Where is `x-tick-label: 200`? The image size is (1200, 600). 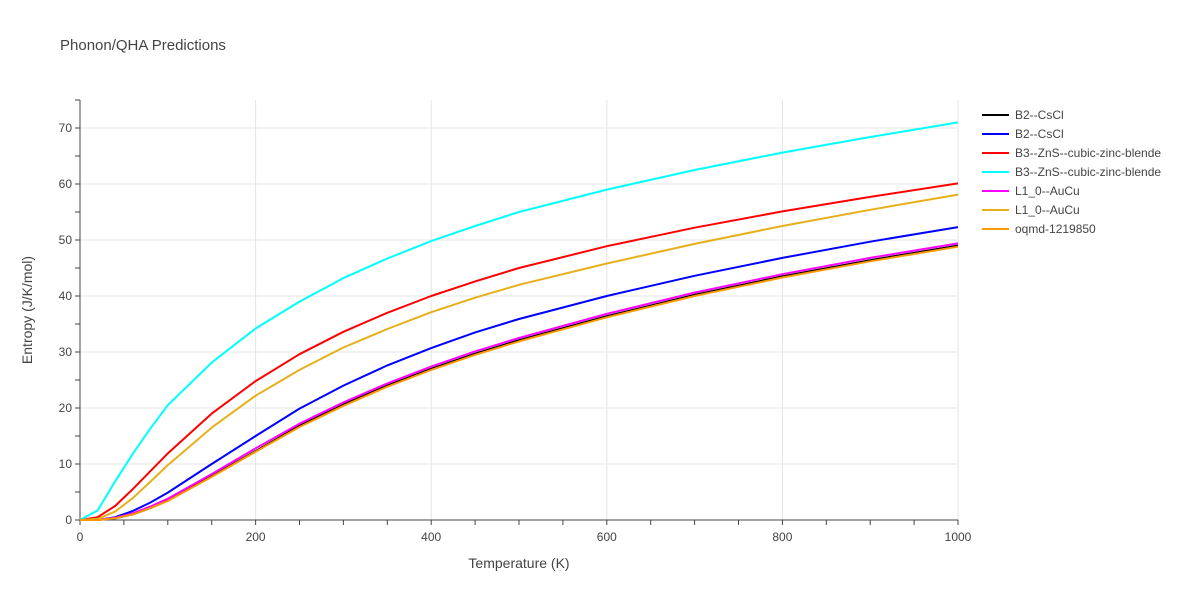
x-tick-label: 200 is located at coordinates (256, 537).